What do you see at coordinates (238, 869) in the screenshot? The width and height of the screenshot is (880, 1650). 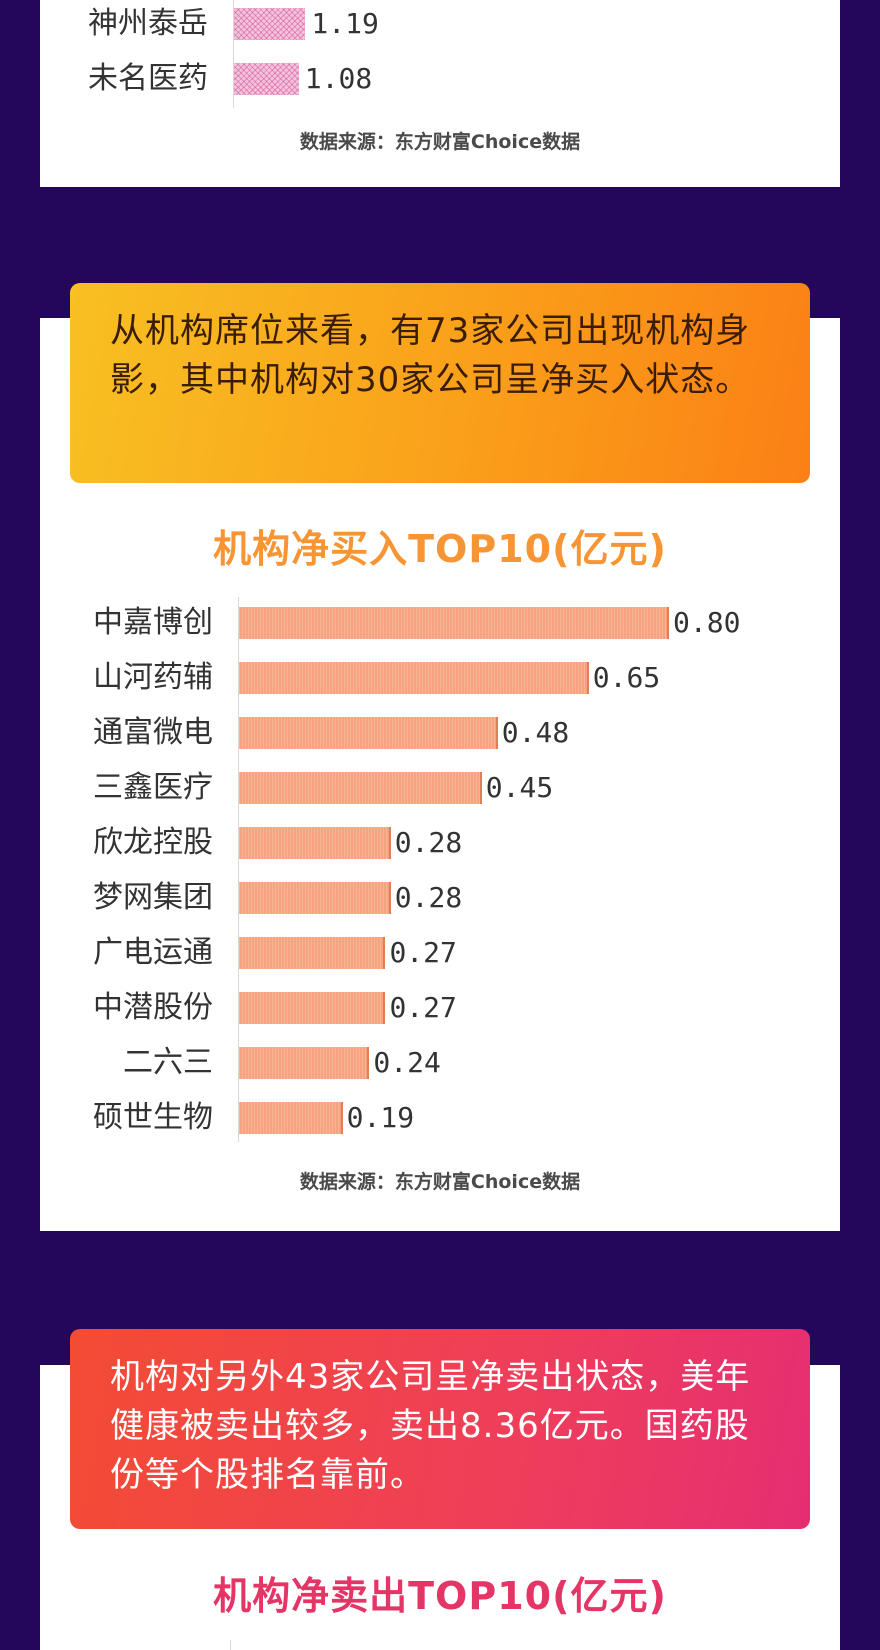 I see `buy-chart-axis` at bounding box center [238, 869].